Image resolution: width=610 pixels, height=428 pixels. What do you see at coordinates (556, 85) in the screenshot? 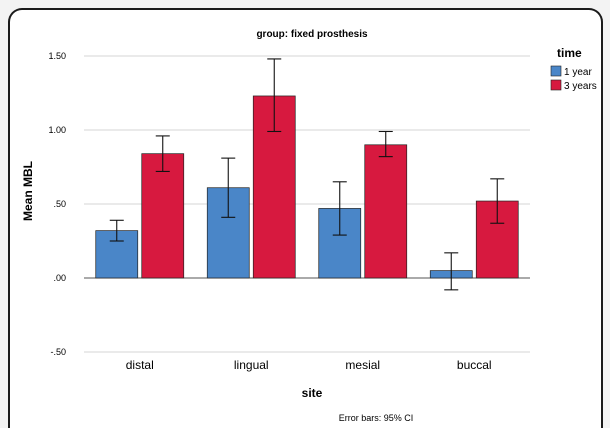
I see `legend-swatch-3-years` at bounding box center [556, 85].